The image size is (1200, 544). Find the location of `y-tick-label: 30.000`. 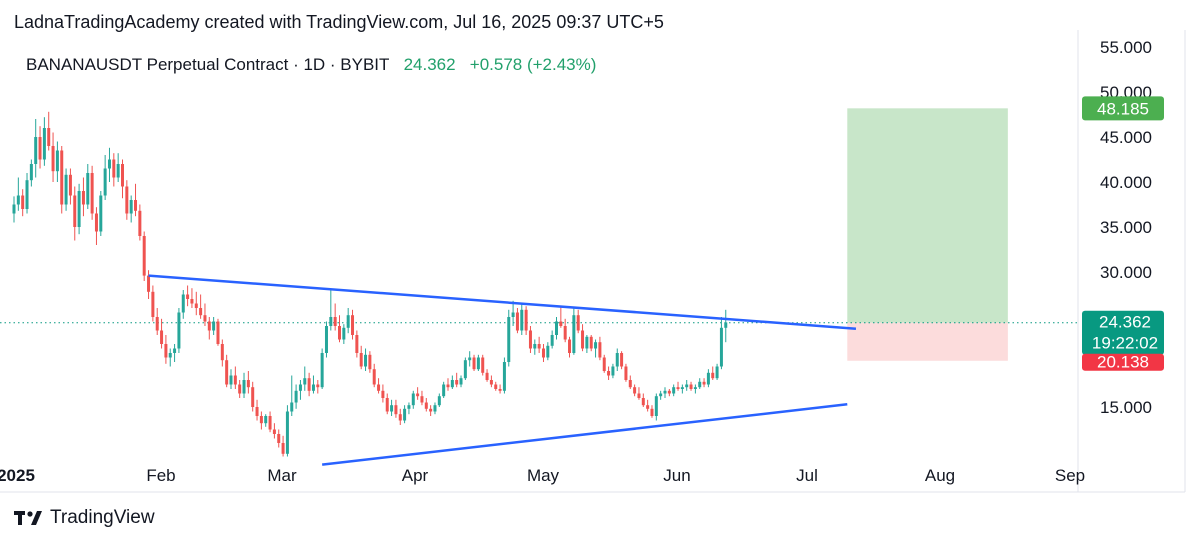

y-tick-label: 30.000 is located at coordinates (1126, 272).